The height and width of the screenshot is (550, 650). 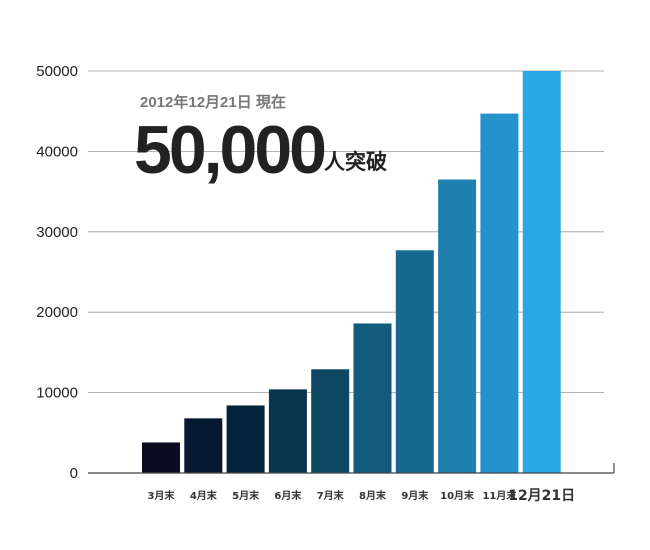 I want to click on annotation-suffix: 人突破, so click(x=355, y=162).